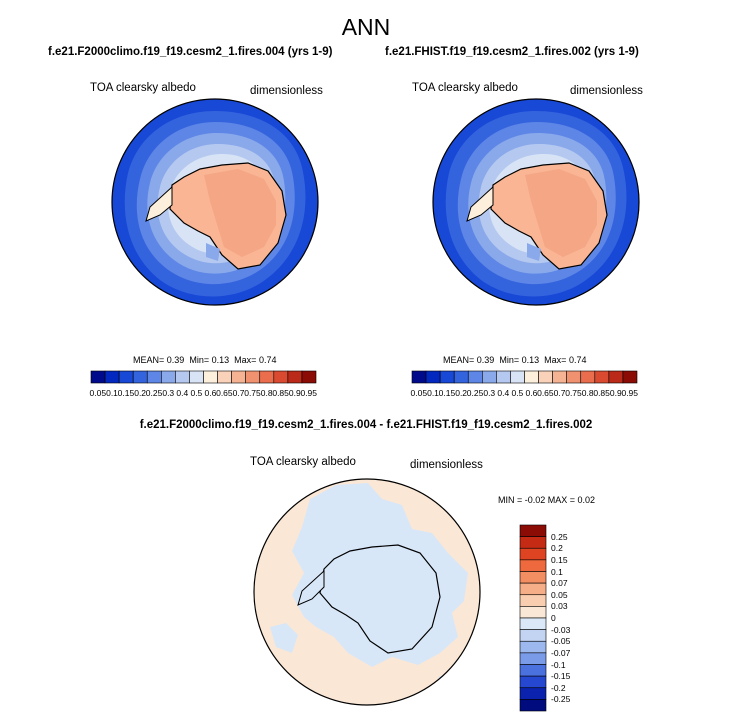 The image size is (732, 719). Describe the element at coordinates (459, 360) in the screenshot. I see `panel2-mean-label: MEAN=` at that location.